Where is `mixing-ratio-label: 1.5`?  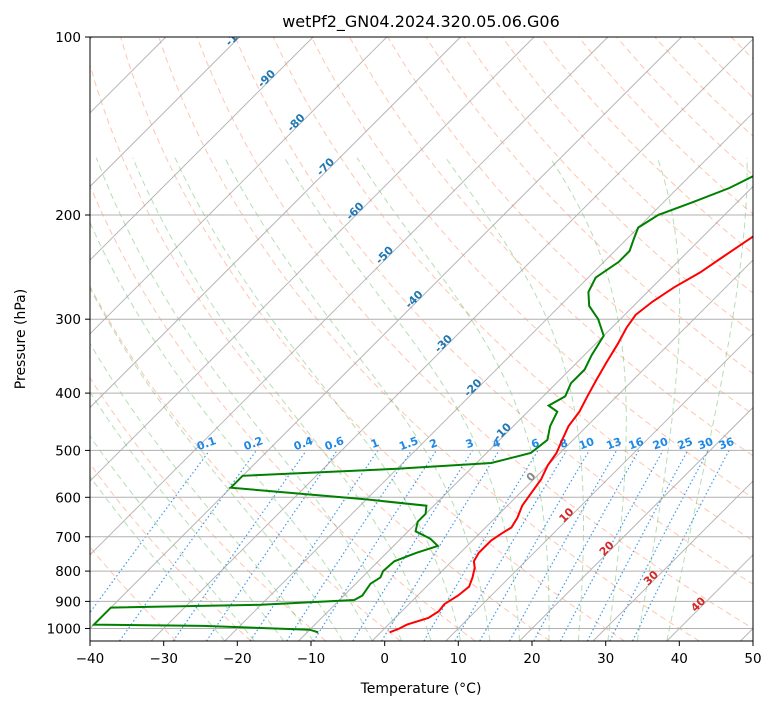 mixing-ratio-label: 1.5 is located at coordinates (408, 443).